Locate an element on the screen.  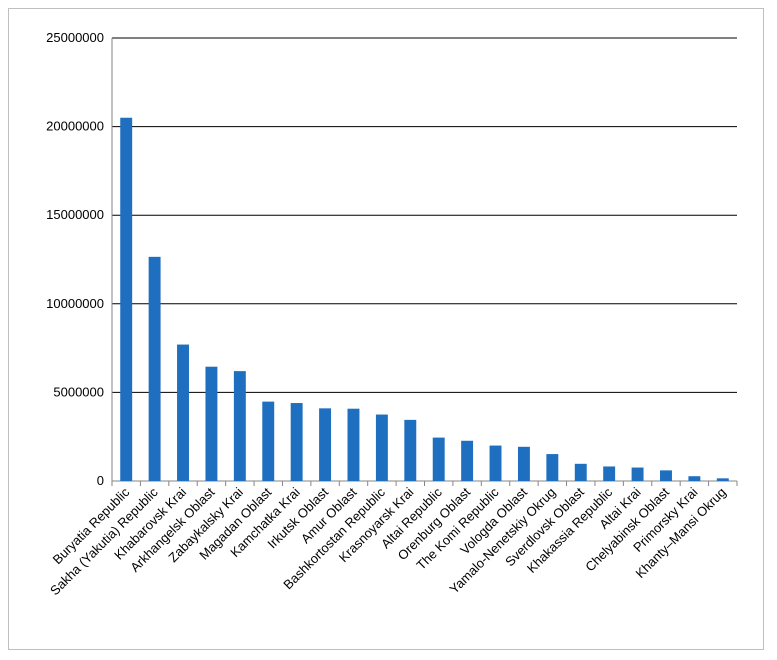
y-tick-labels: 0 5000000 10000000 15000000 20000000 25000000 is located at coordinates (75, 259).